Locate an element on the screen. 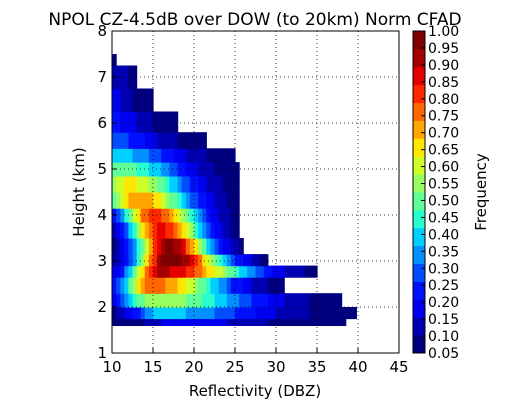  colorbar-tick-label: 0.90 is located at coordinates (443, 66).